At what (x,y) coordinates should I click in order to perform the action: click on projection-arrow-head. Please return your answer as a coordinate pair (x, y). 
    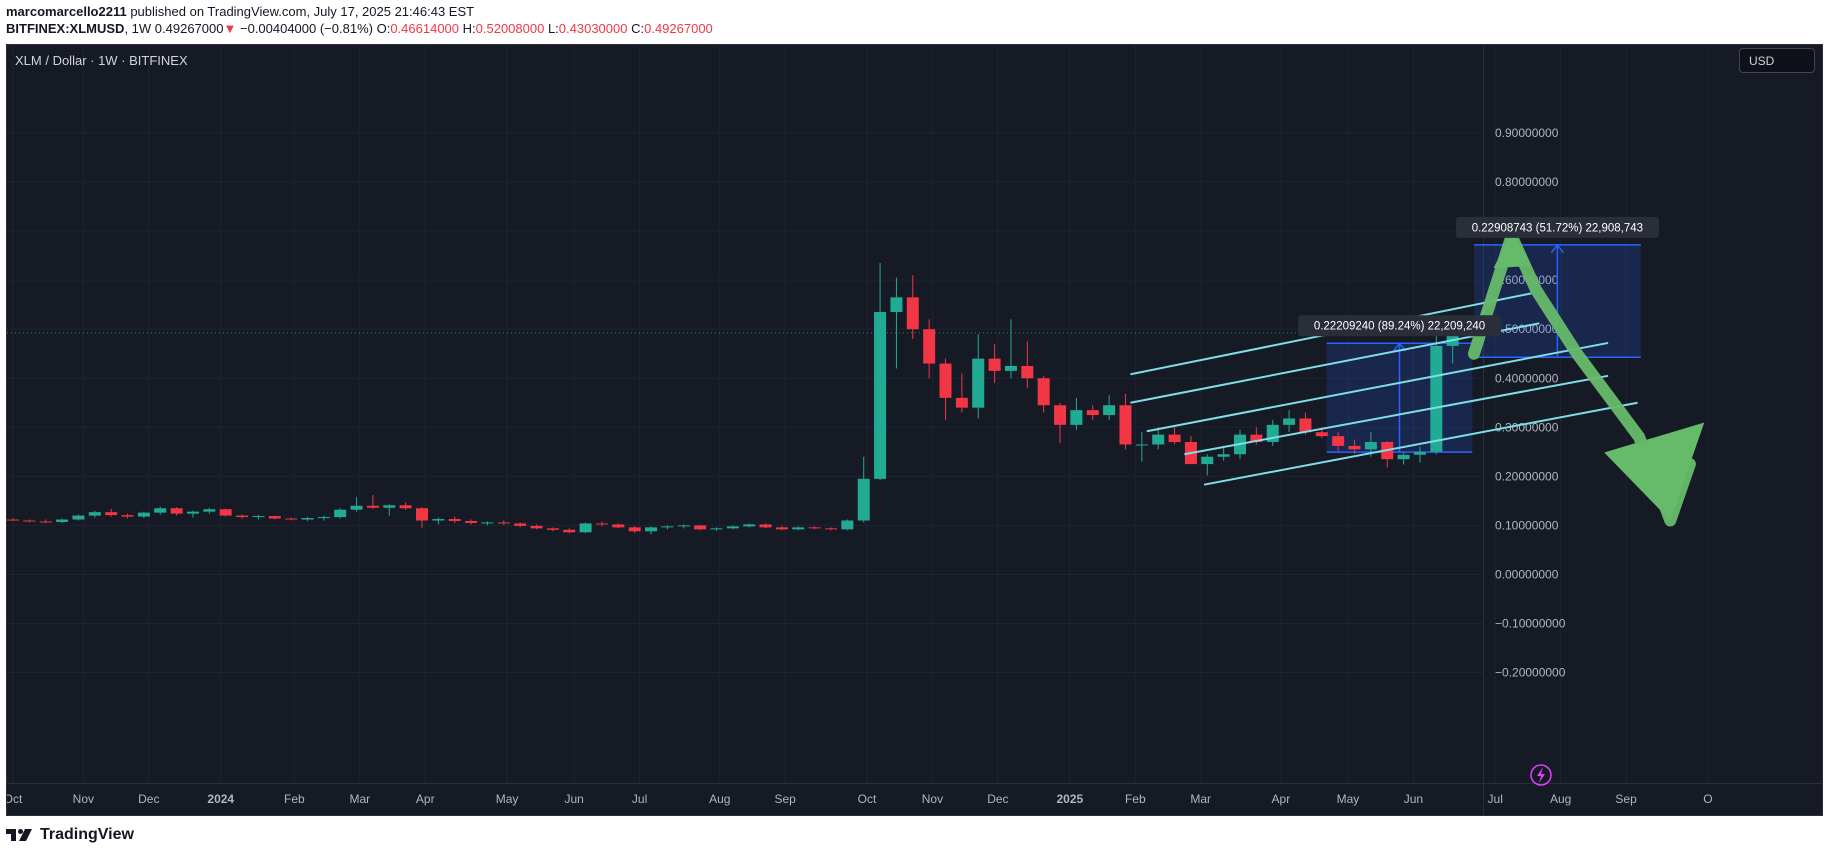
    Looking at the image, I should click on (1654, 471).